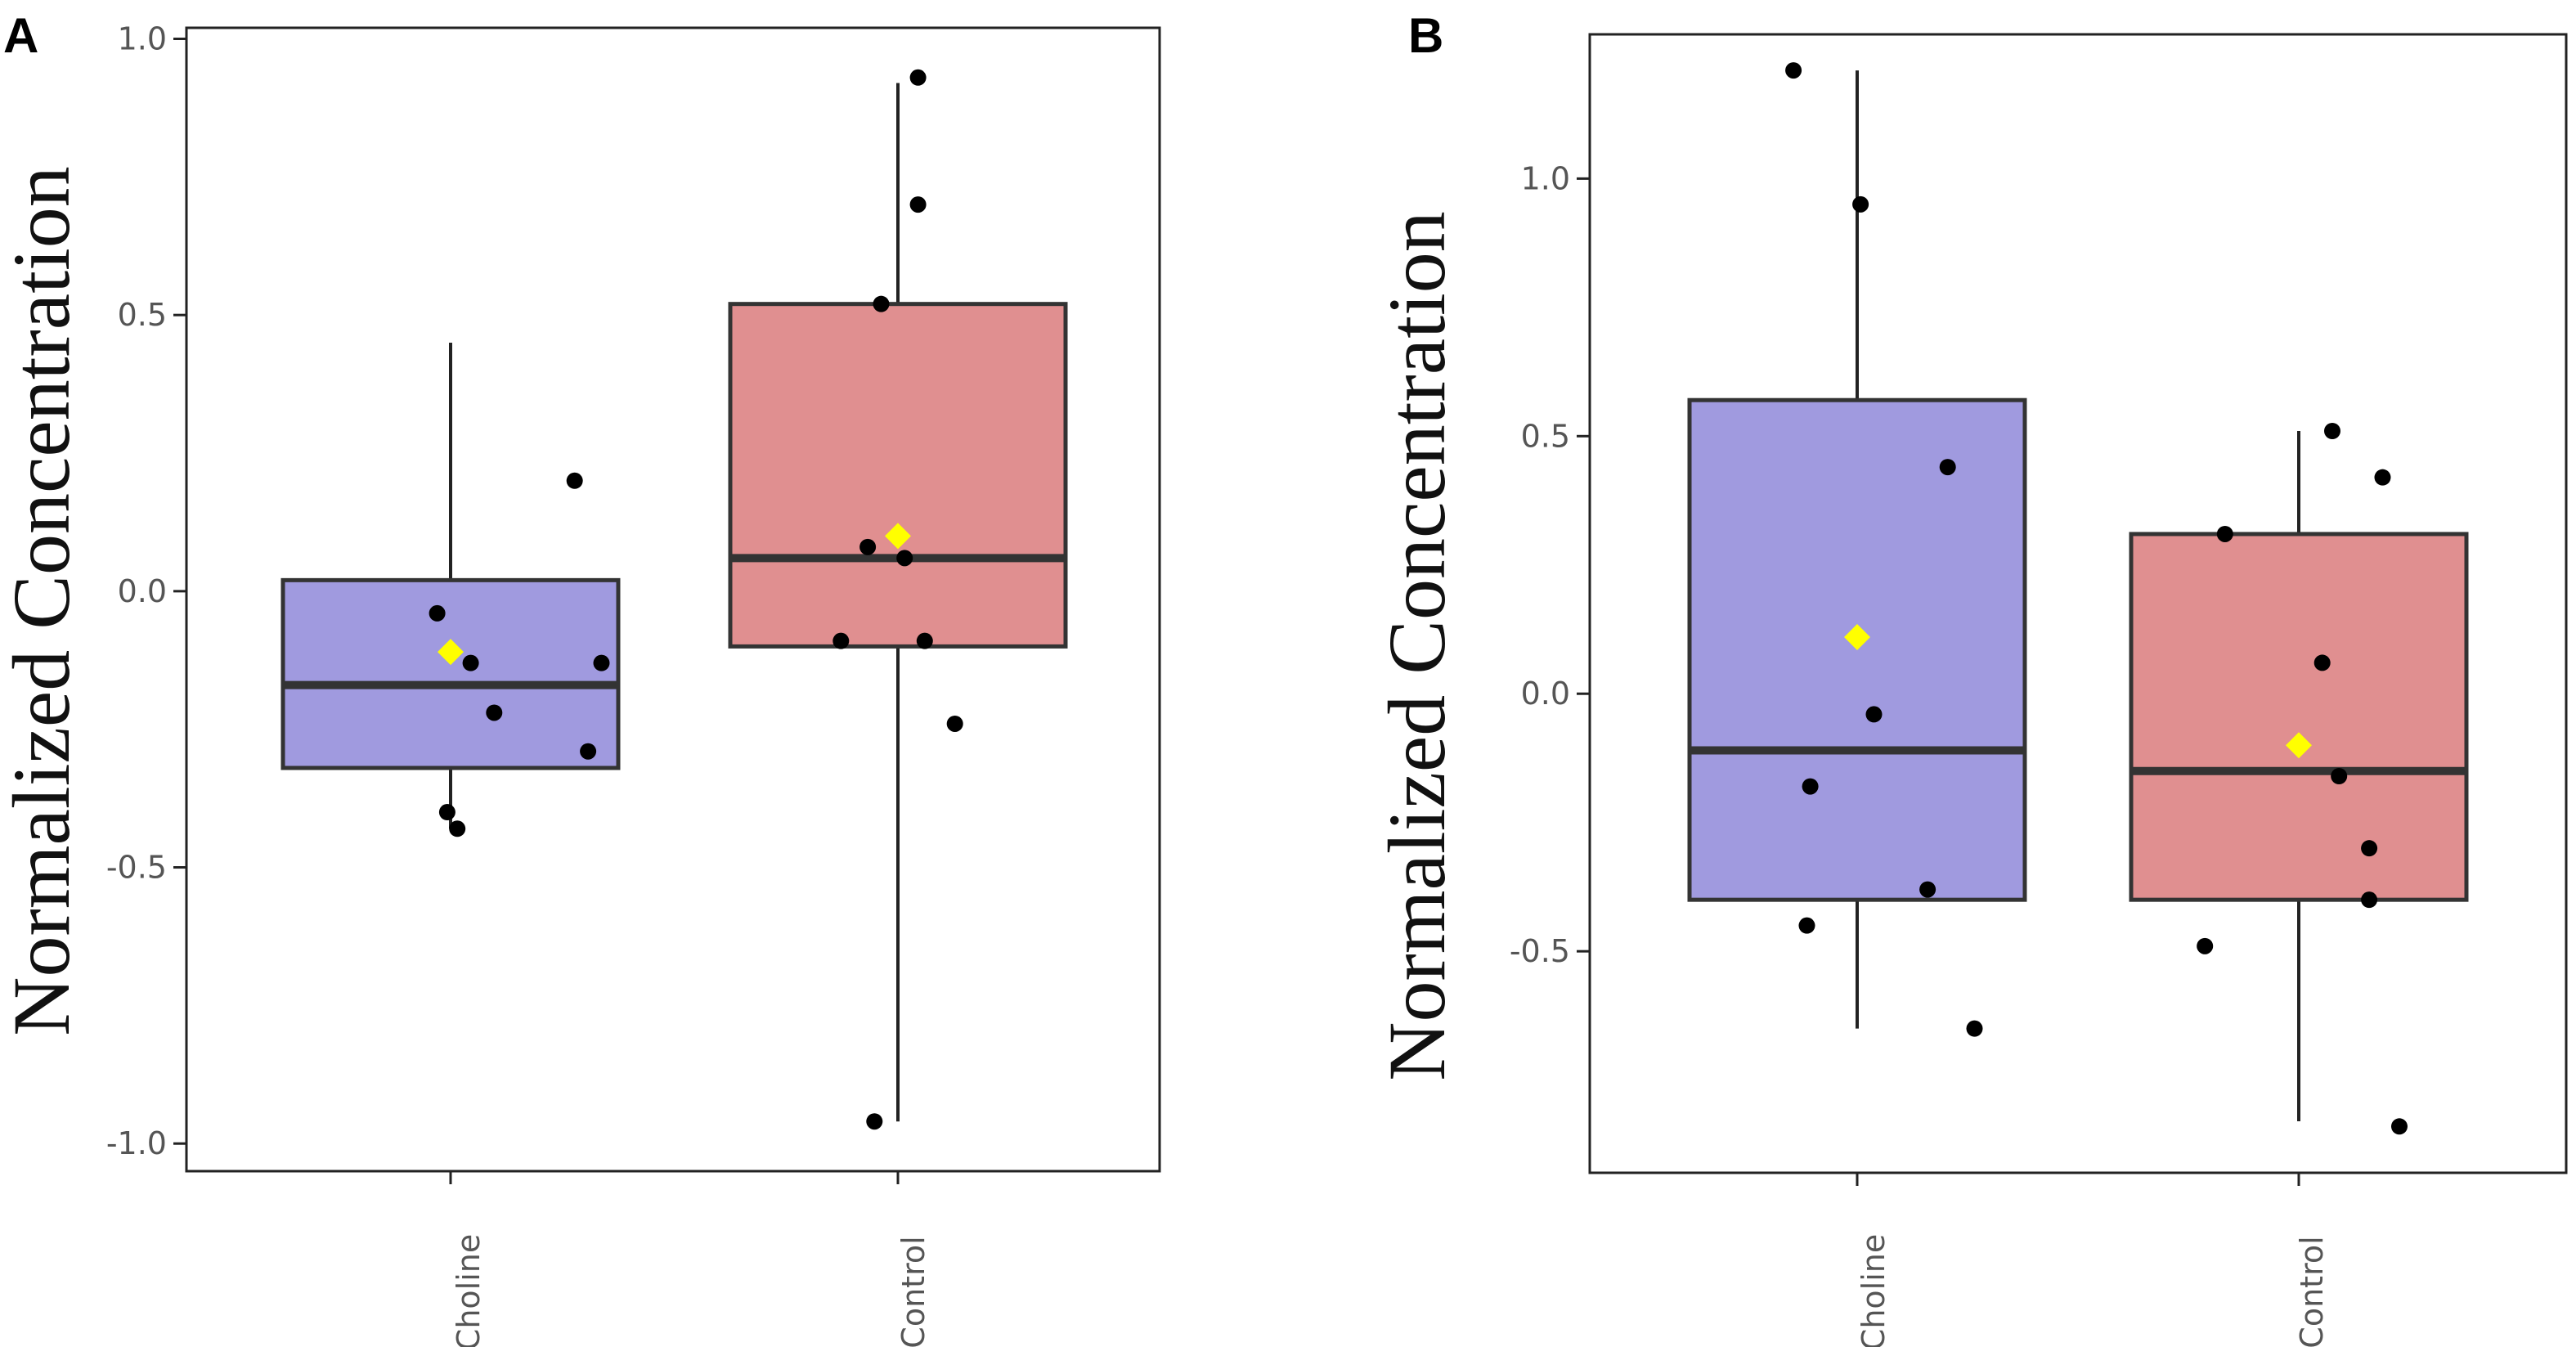  I want to click on y-tick-label-a: 0.5, so click(142, 315).